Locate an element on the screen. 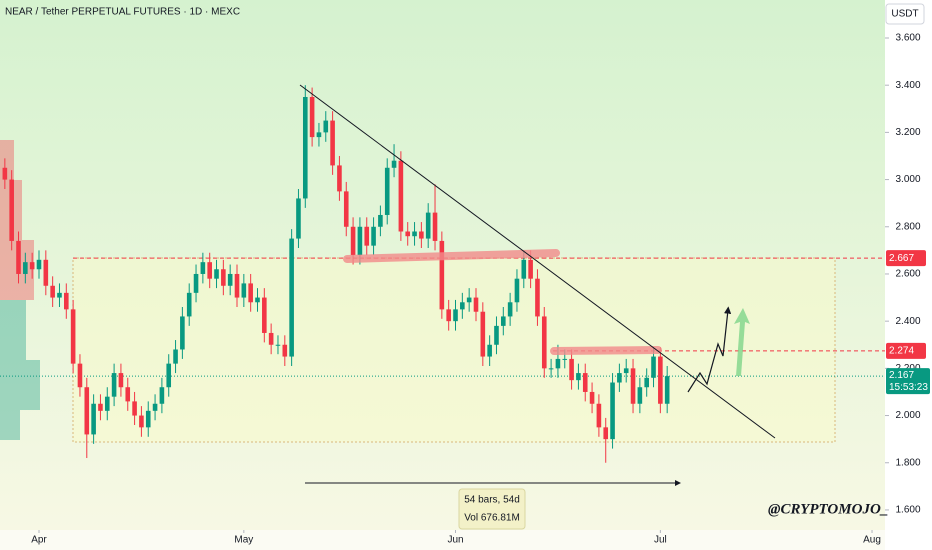  up-arrow is located at coordinates (742, 342).